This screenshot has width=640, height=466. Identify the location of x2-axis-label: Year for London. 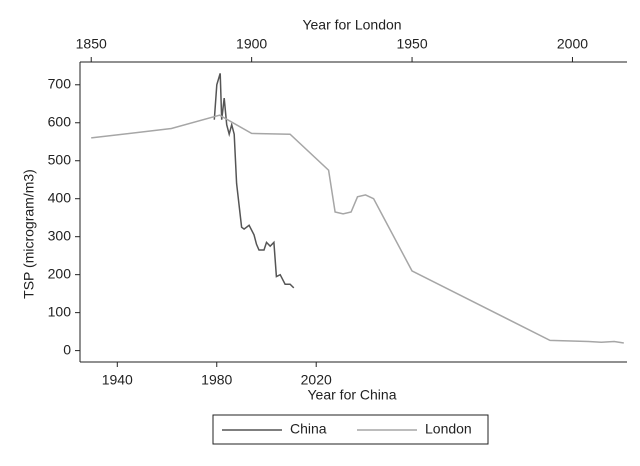
(351, 25).